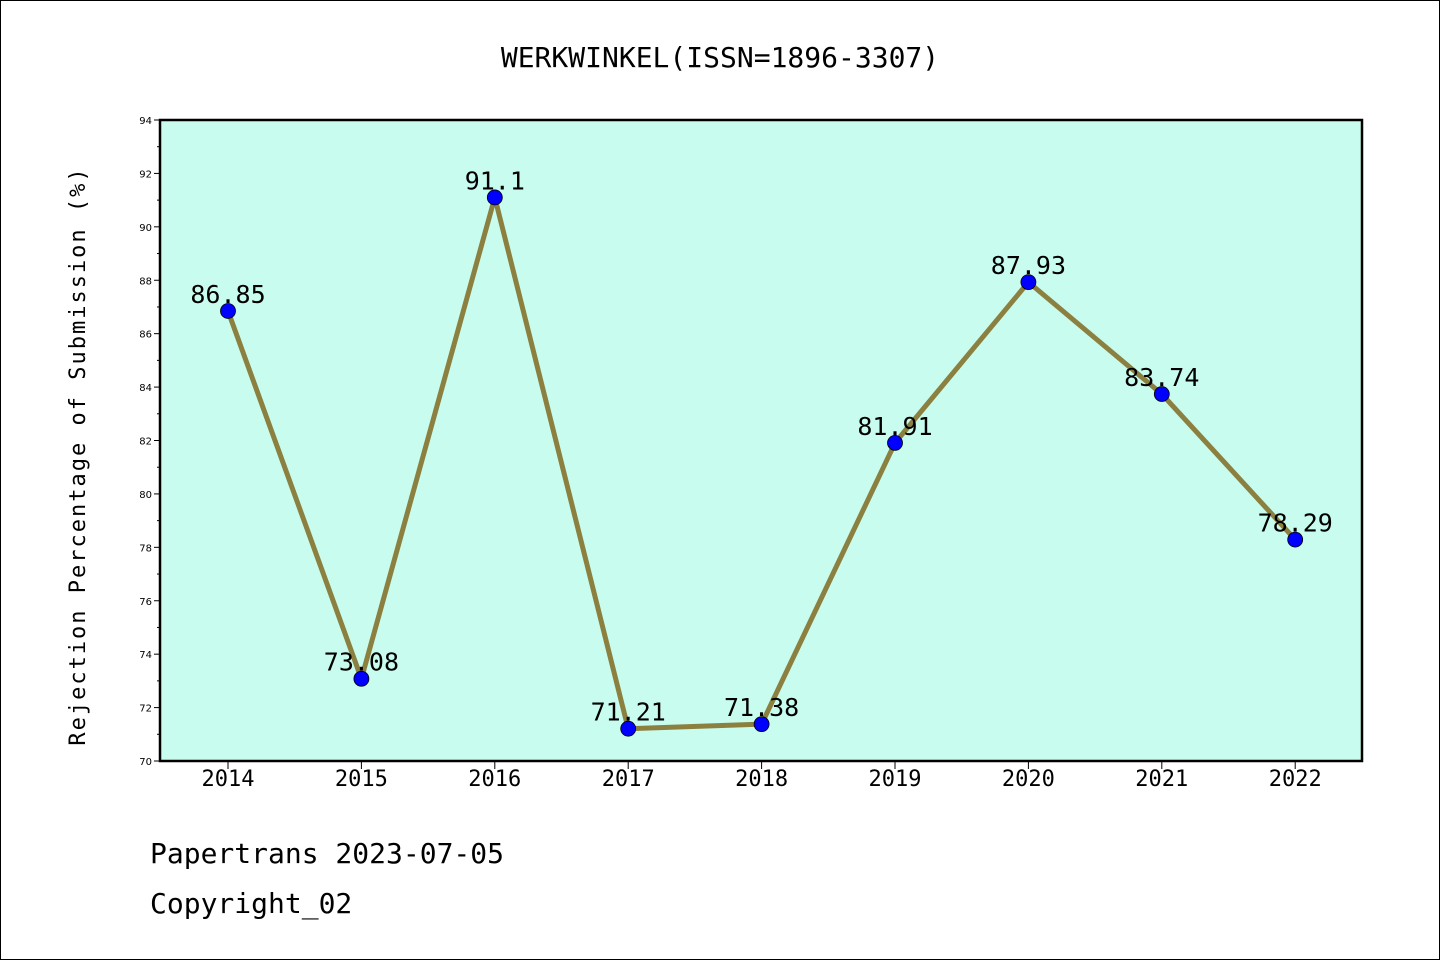 Image resolution: width=1440 pixels, height=960 pixels. Describe the element at coordinates (1161, 394) in the screenshot. I see `data-point-2021` at that location.